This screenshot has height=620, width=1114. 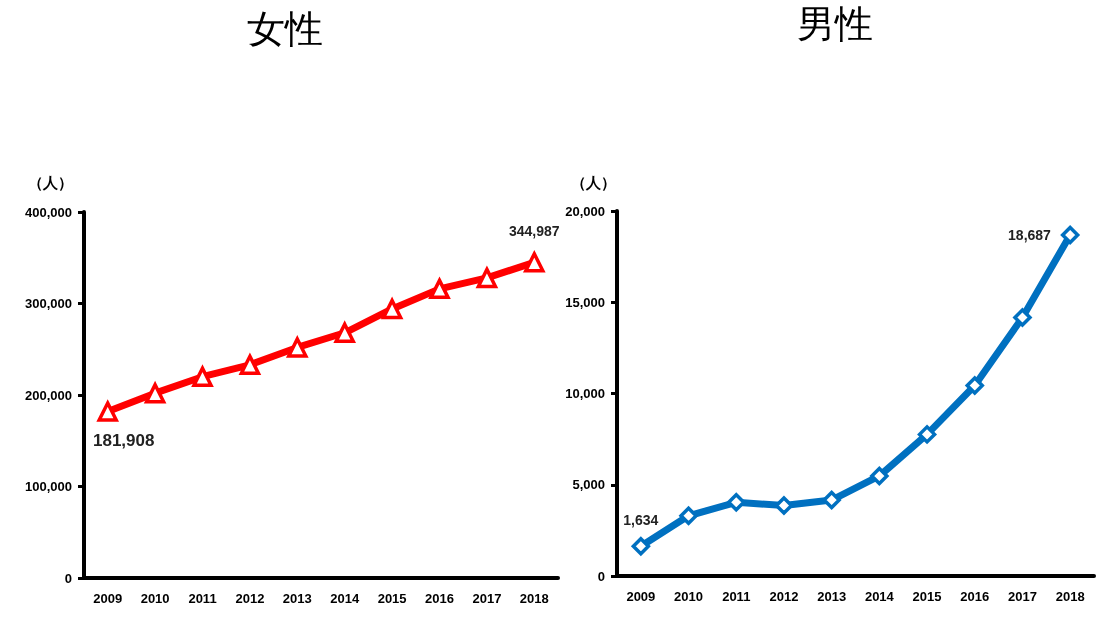 I want to click on y-tick-label: 200,000, so click(x=48, y=395).